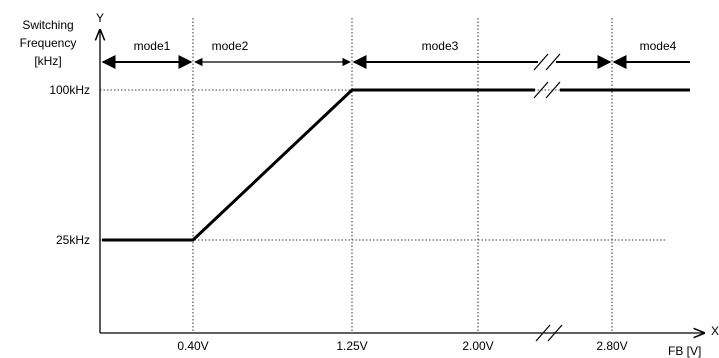 The height and width of the screenshot is (358, 719). I want to click on y-tick-100khz: 100kHz, so click(69, 90).